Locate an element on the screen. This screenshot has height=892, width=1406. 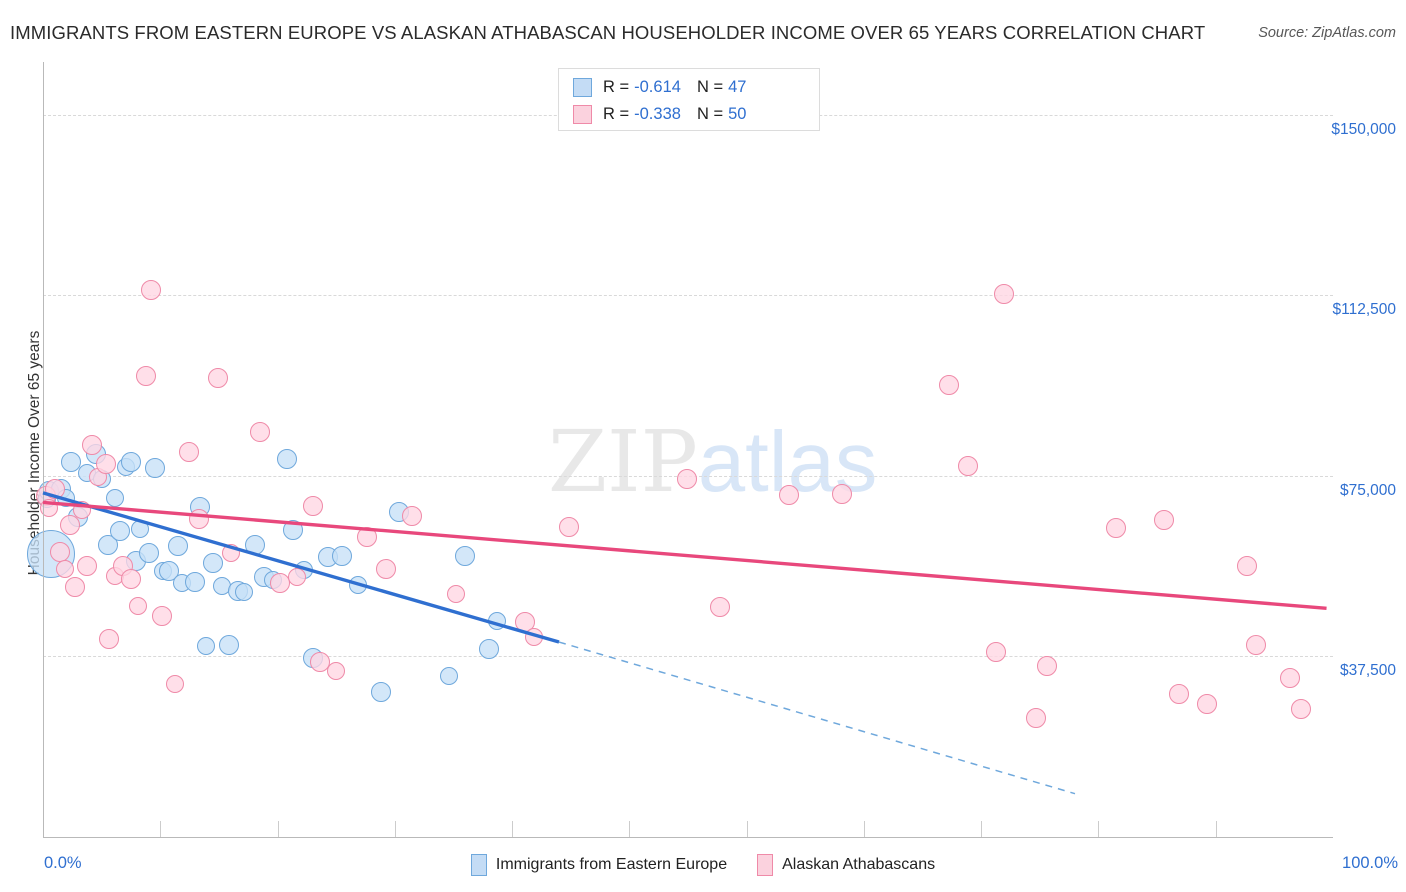
series-legend-label-alaskan-athabascans: Alaskan Athabascans is located at coordinates (859, 864).